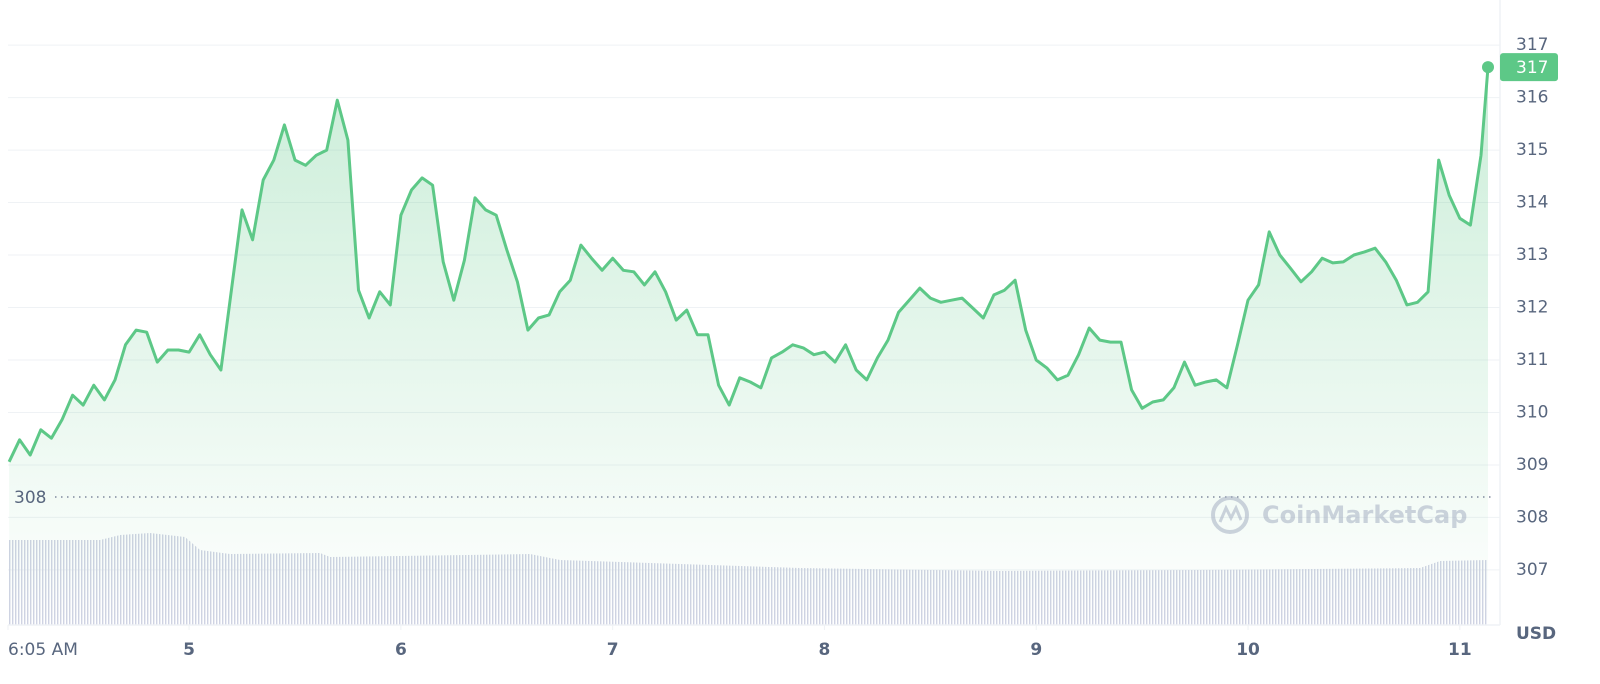  I want to click on y-tick-label: 314, so click(1532, 203).